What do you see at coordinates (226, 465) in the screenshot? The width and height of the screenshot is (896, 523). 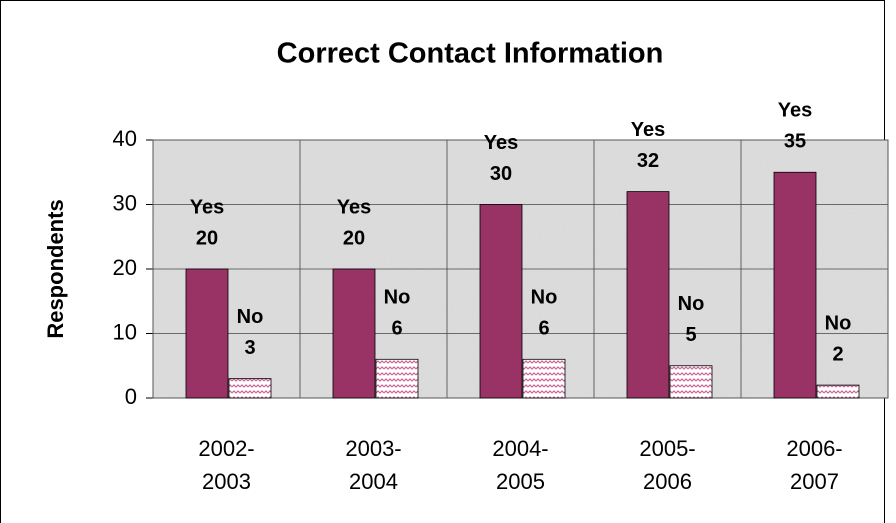 I see `x-tick-label: 2002-2003` at bounding box center [226, 465].